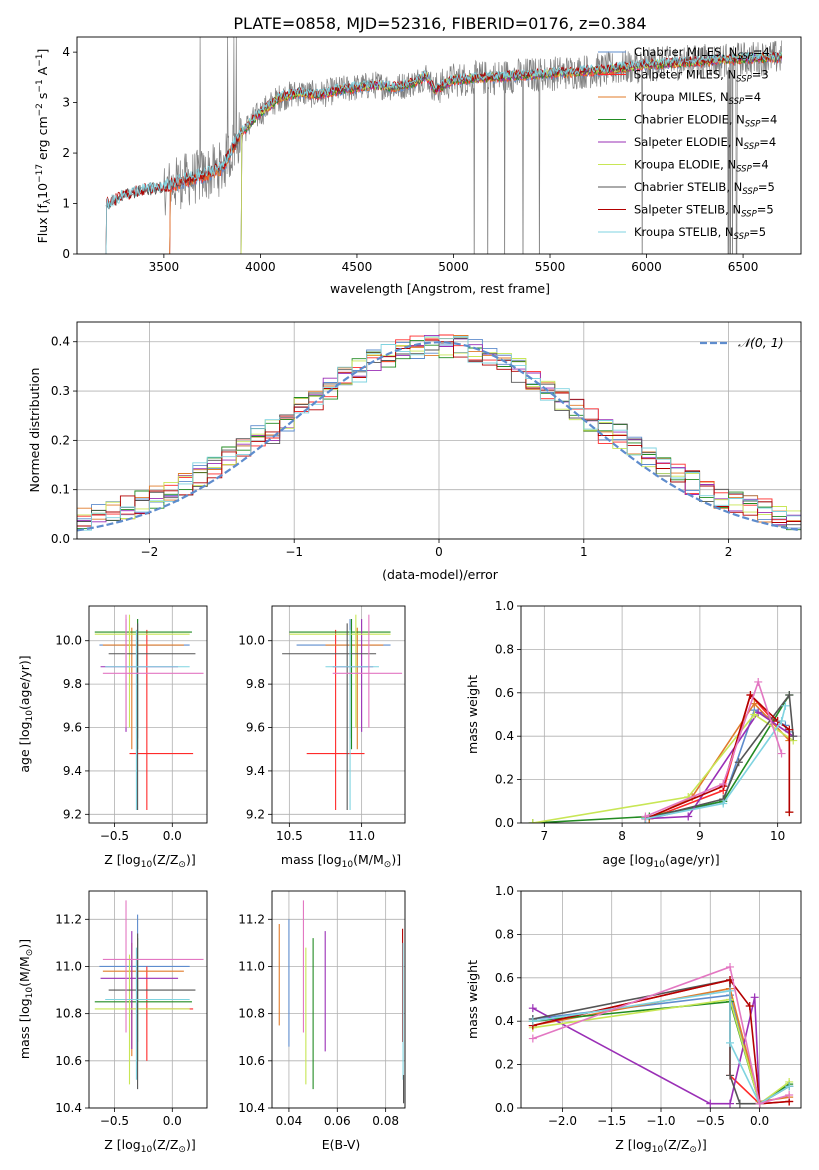 This screenshot has height=1170, width=819. I want to click on y-tick-label: 9.4, so click(72, 771).